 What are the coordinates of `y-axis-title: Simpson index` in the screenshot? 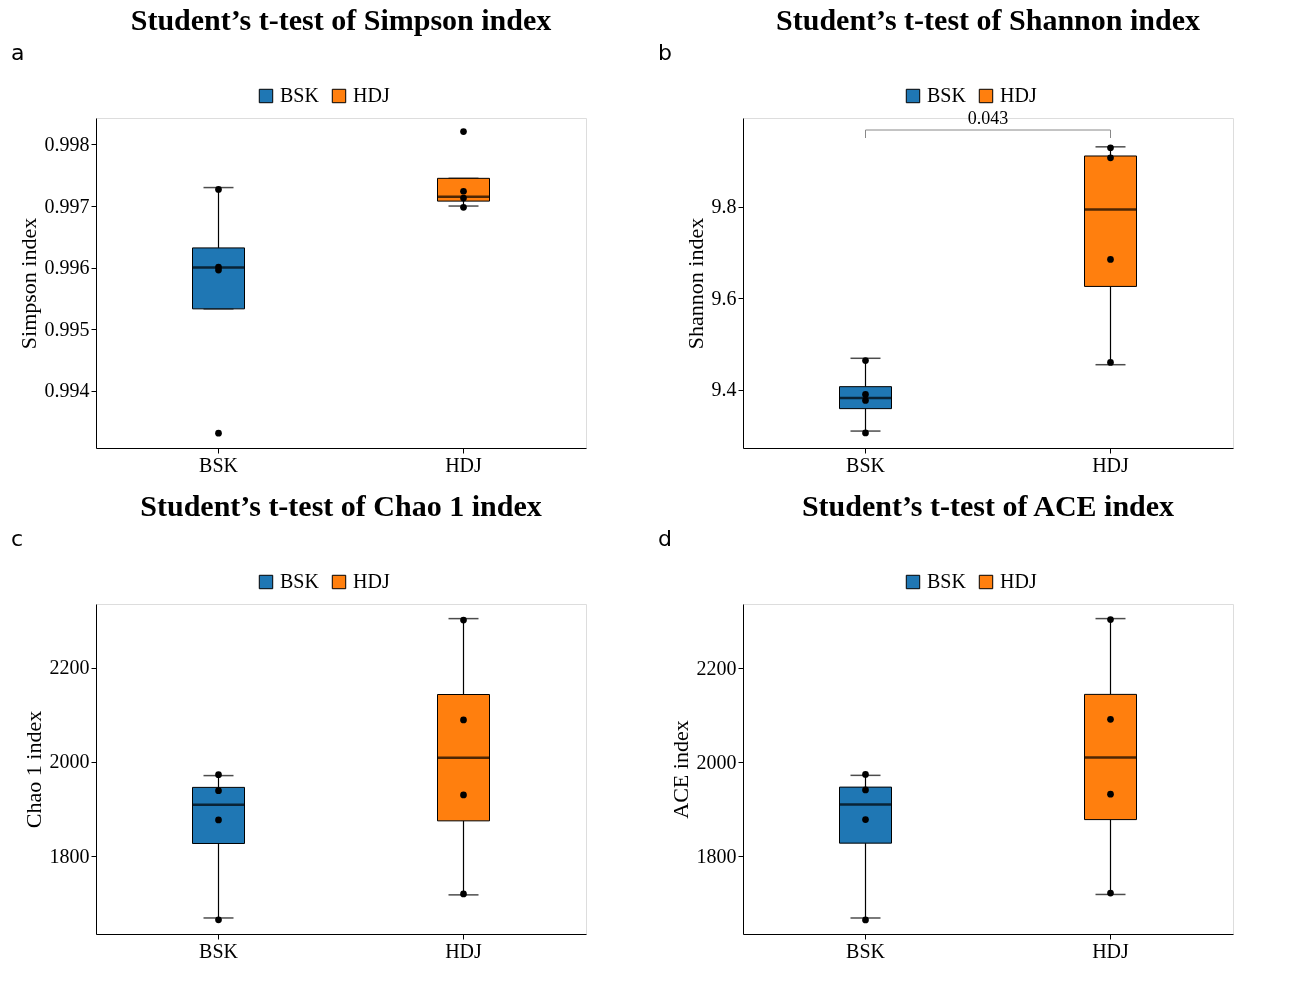 It's located at (28, 283).